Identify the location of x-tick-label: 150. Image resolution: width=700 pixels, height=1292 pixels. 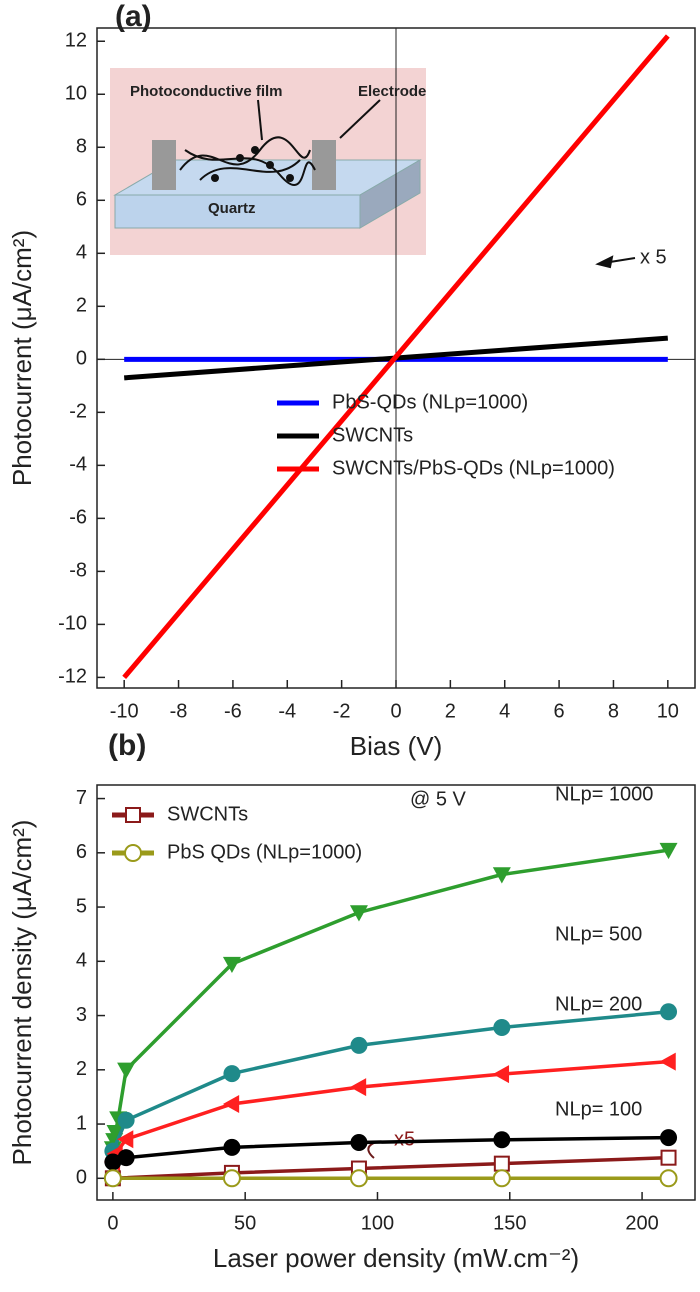
(509, 1223).